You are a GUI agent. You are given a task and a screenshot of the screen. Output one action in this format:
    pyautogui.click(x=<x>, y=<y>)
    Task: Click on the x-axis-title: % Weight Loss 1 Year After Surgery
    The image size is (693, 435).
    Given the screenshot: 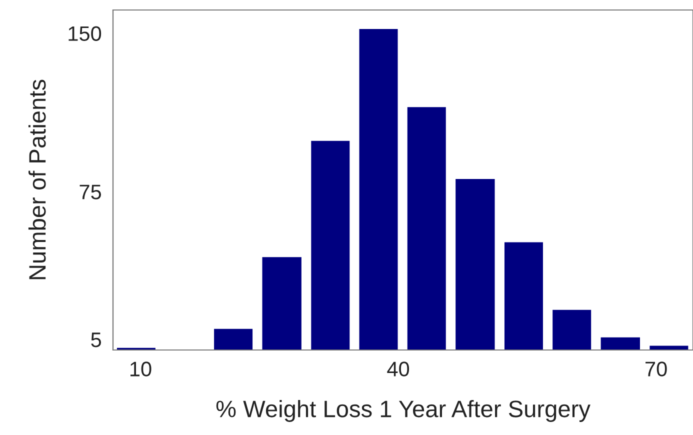 What is the action you would take?
    pyautogui.click(x=403, y=411)
    